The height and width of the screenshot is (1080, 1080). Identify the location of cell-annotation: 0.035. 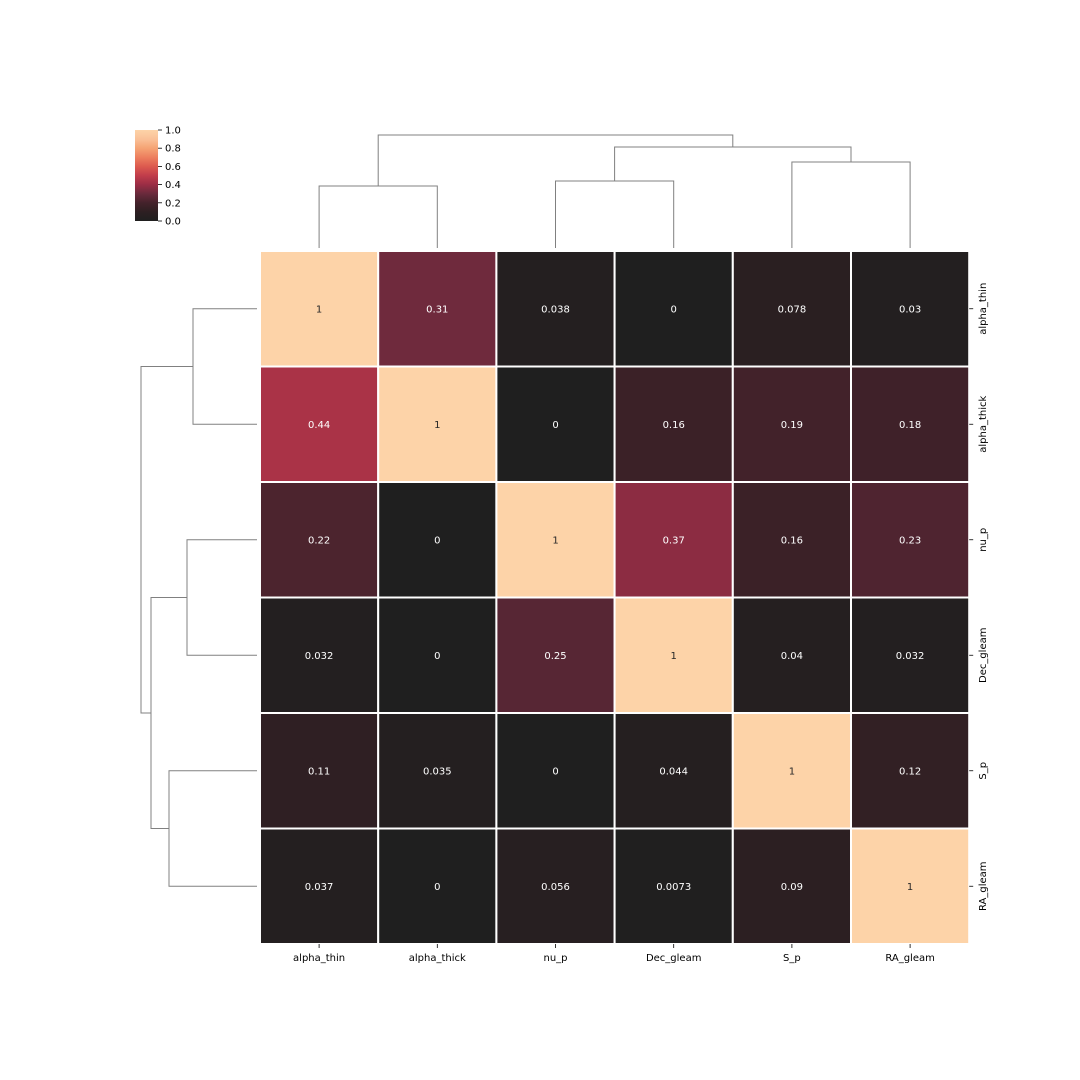
(437, 771).